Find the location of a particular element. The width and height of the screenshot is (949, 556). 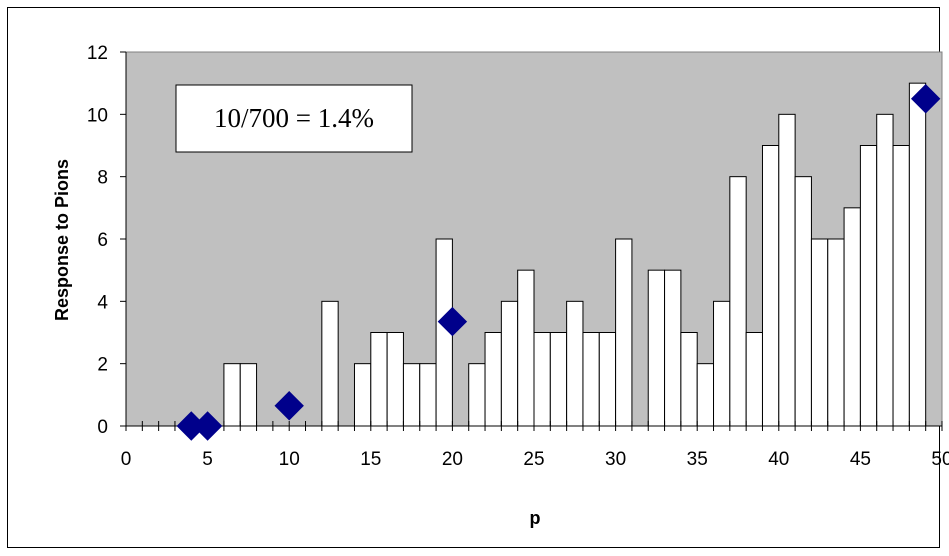

y-ticks-group: 0 2 4 6 8 10 12 is located at coordinates (106, 240).